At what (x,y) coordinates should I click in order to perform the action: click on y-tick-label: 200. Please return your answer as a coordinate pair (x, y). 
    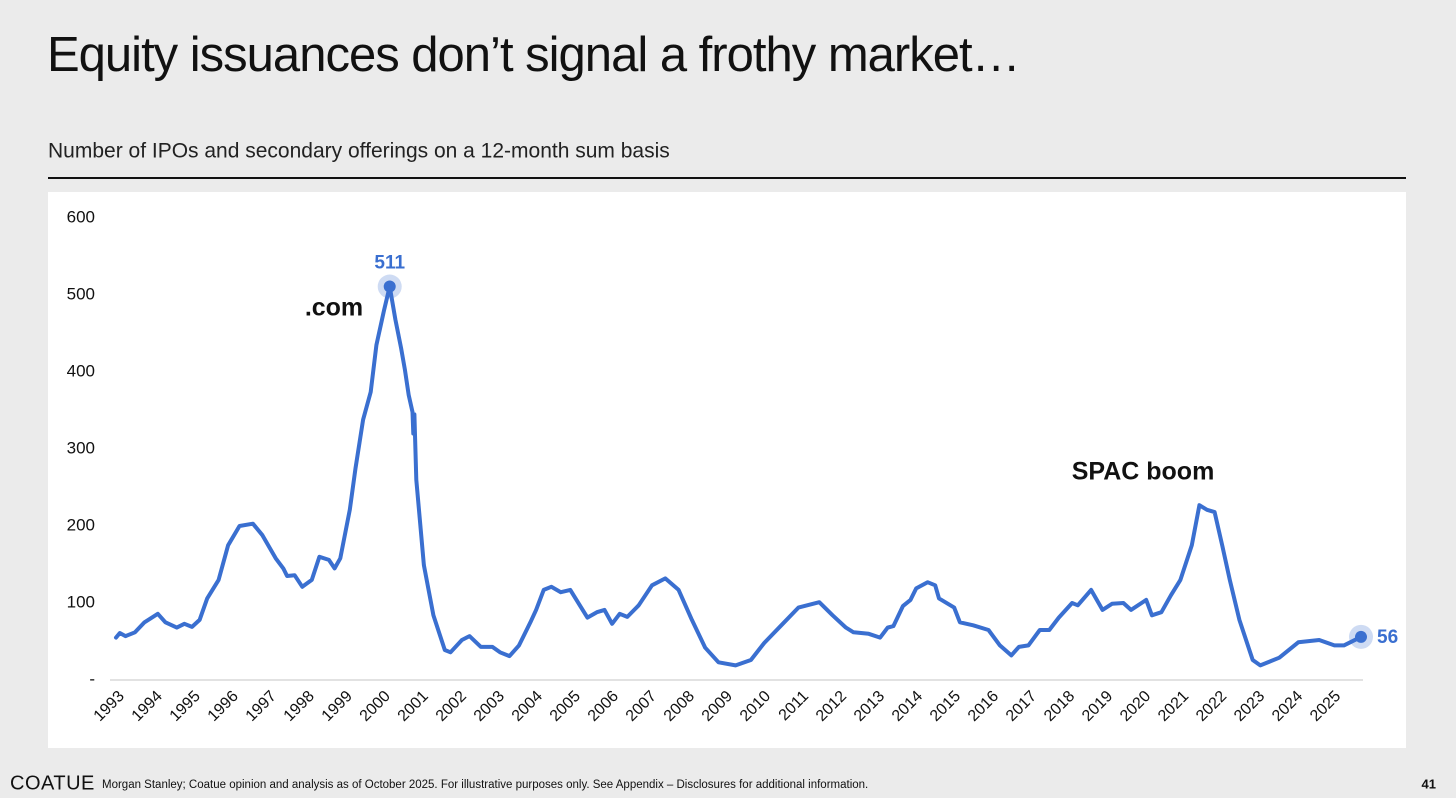
    Looking at the image, I should click on (81, 524).